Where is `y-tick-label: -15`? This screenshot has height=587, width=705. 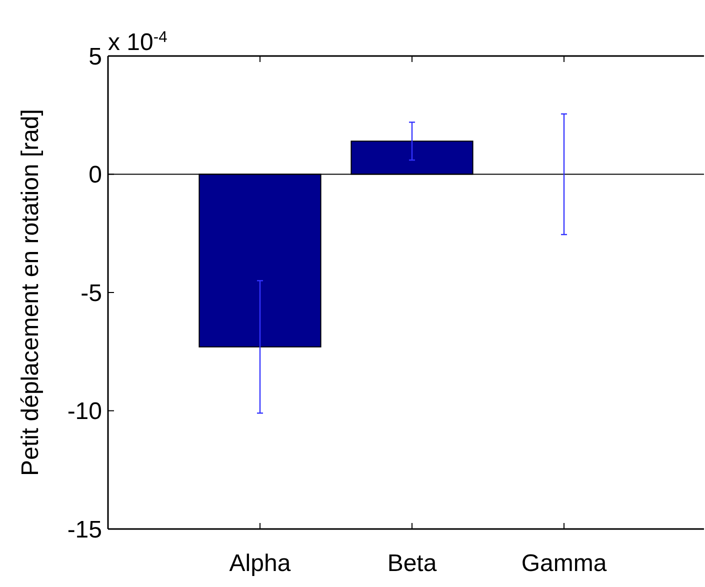
y-tick-label: -15 is located at coordinates (84, 530).